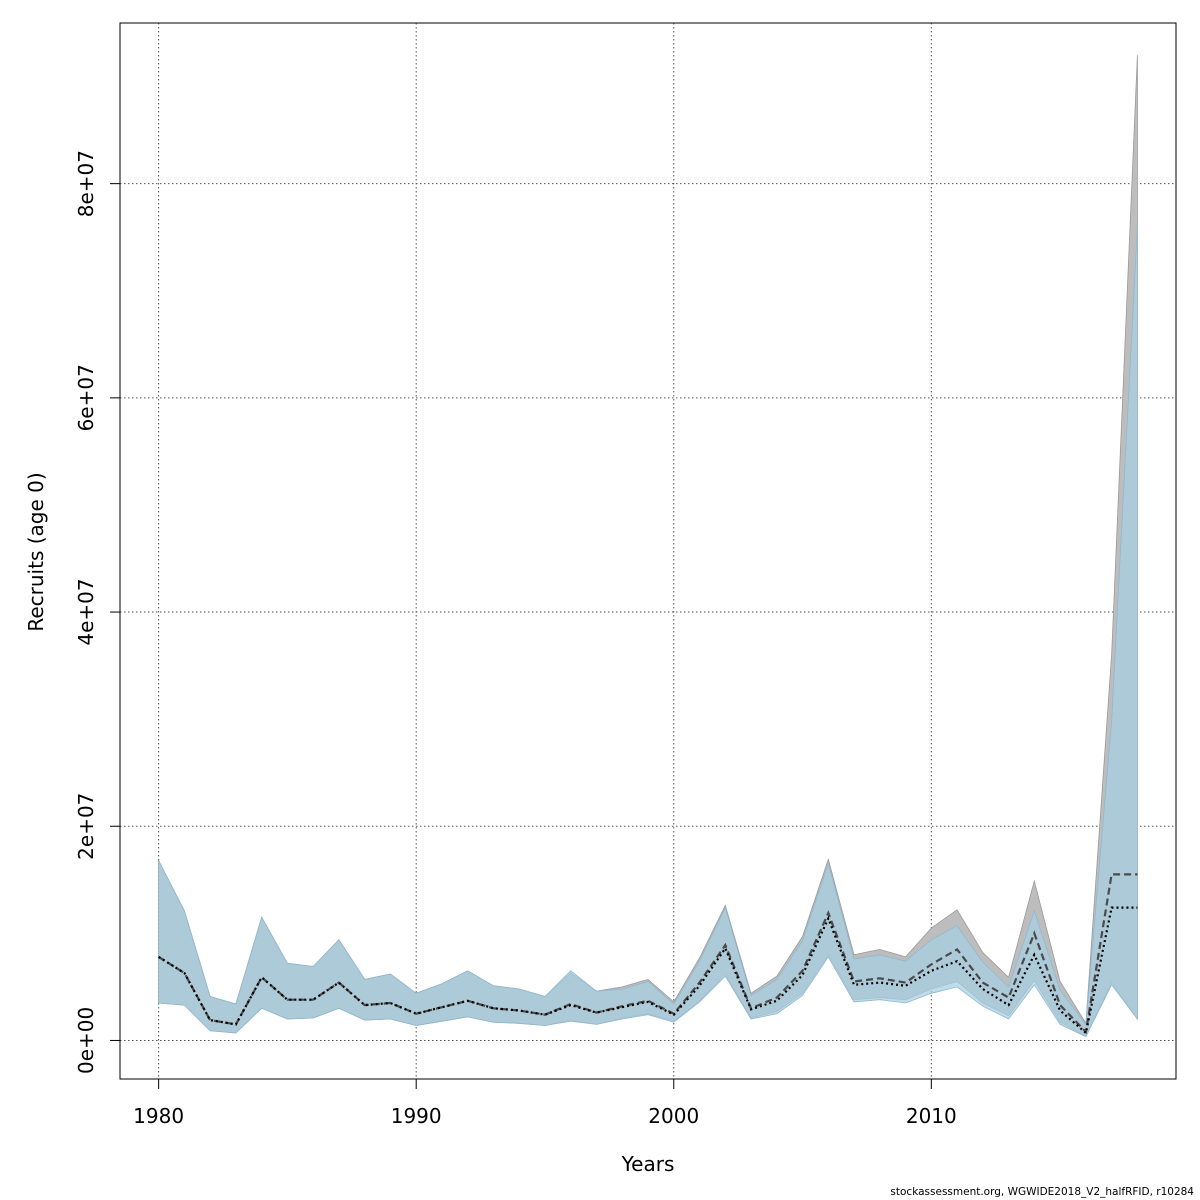 The width and height of the screenshot is (1200, 1200). What do you see at coordinates (648, 1164) in the screenshot?
I see `x-axis-title: Years` at bounding box center [648, 1164].